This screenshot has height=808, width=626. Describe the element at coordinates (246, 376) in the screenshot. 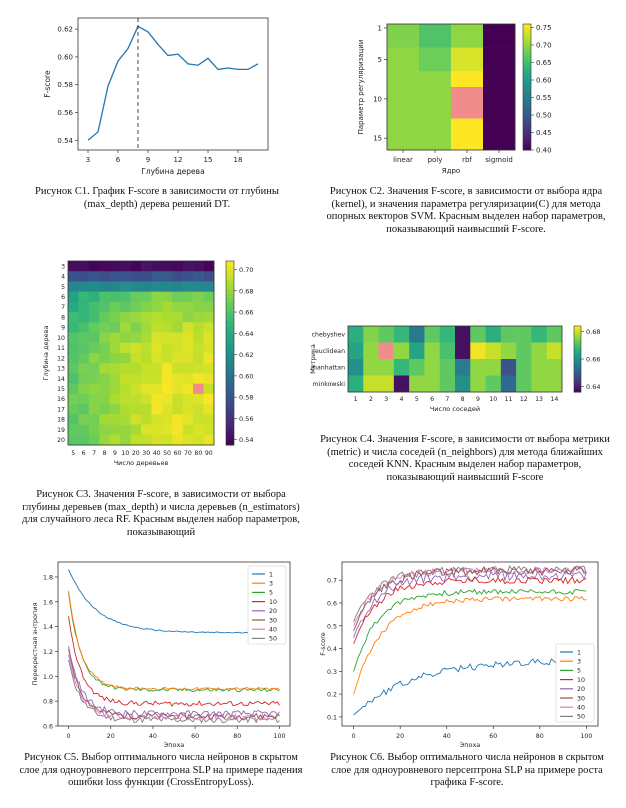

I see `colorbar-label: 0.60` at that location.